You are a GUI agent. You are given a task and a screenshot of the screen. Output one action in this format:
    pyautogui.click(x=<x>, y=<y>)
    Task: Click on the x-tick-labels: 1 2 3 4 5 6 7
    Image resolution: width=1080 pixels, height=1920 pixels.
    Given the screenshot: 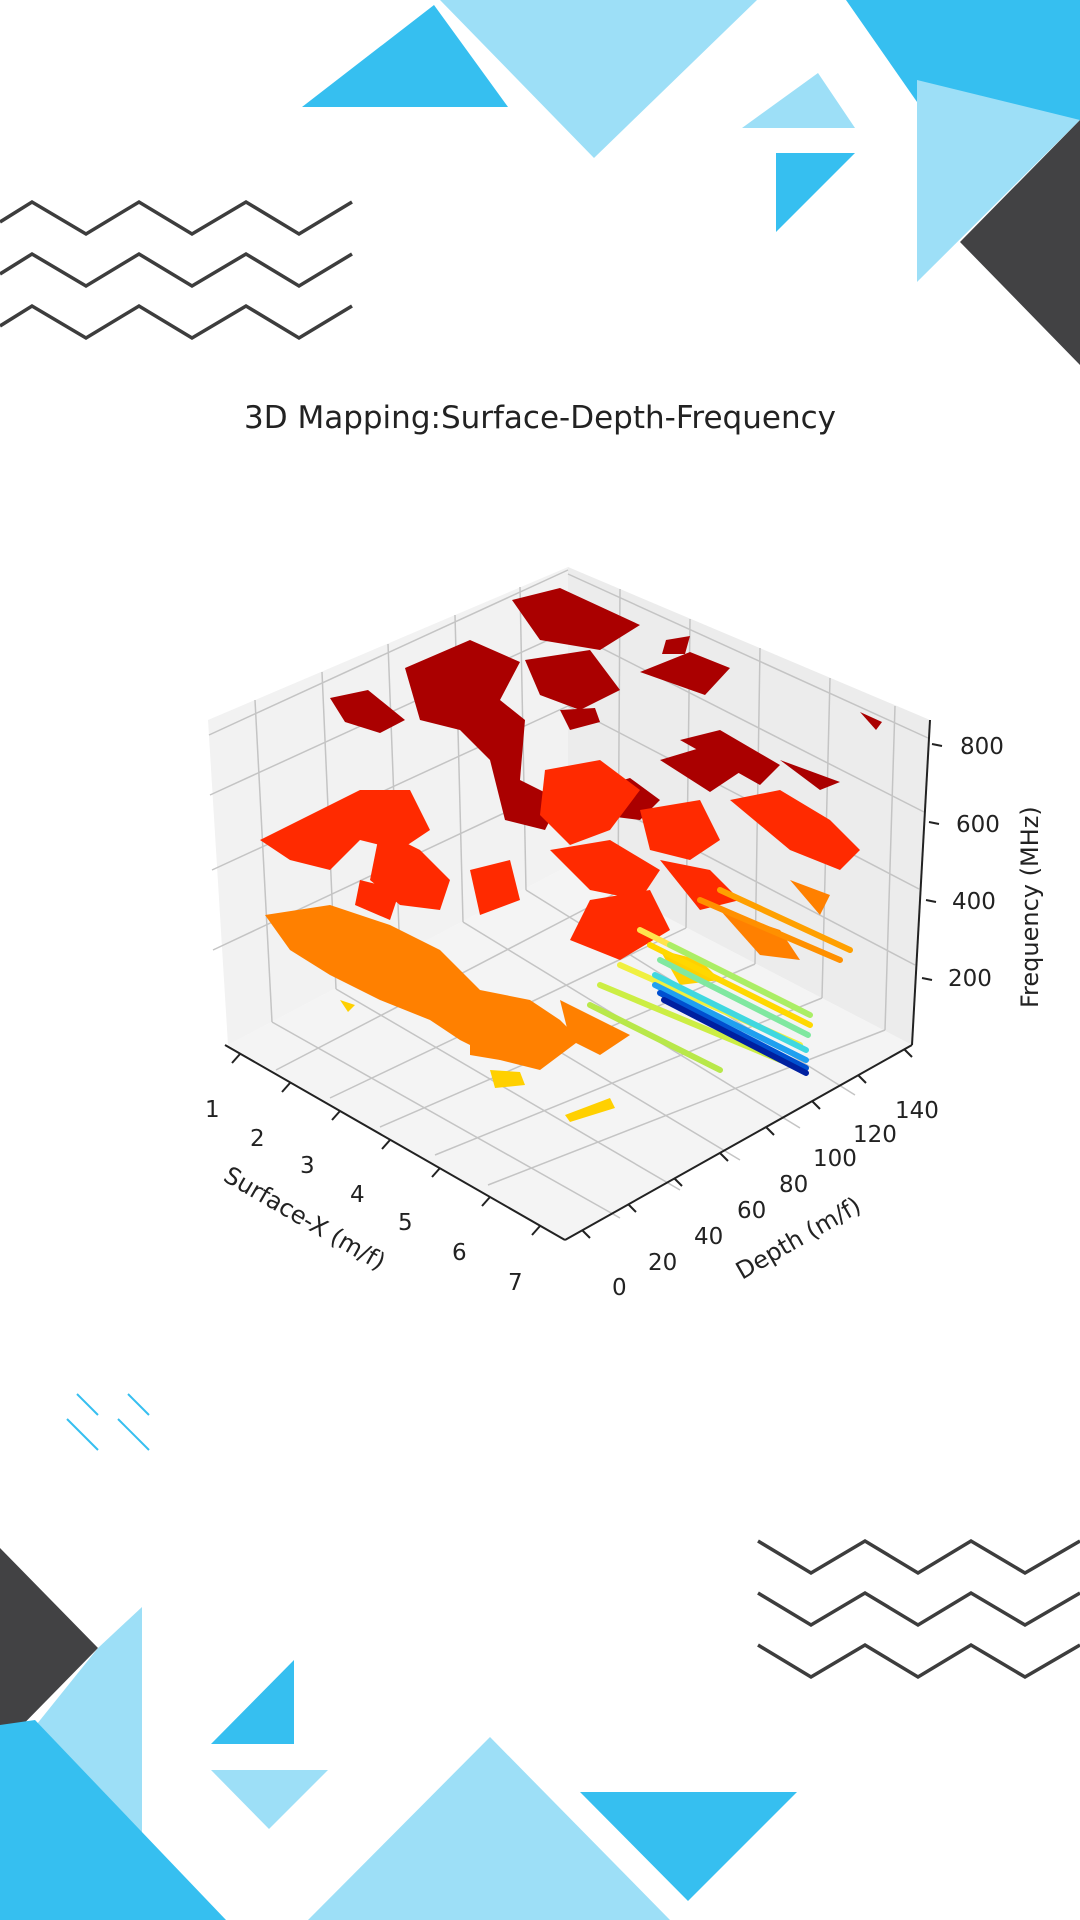 What is the action you would take?
    pyautogui.click(x=364, y=1196)
    